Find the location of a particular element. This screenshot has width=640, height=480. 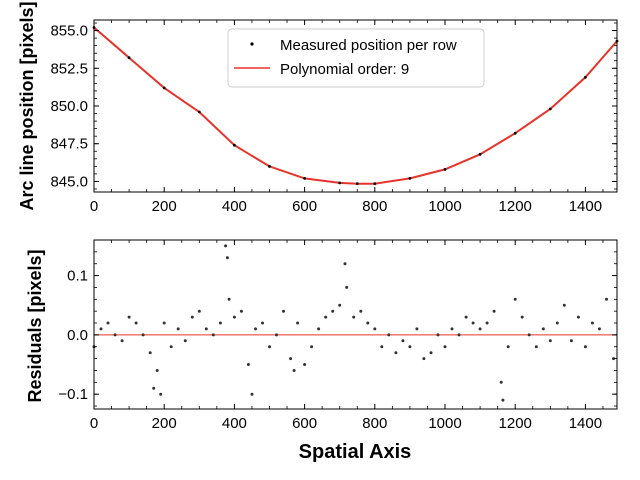

bottom-x-tick-label: 1400 is located at coordinates (585, 423).